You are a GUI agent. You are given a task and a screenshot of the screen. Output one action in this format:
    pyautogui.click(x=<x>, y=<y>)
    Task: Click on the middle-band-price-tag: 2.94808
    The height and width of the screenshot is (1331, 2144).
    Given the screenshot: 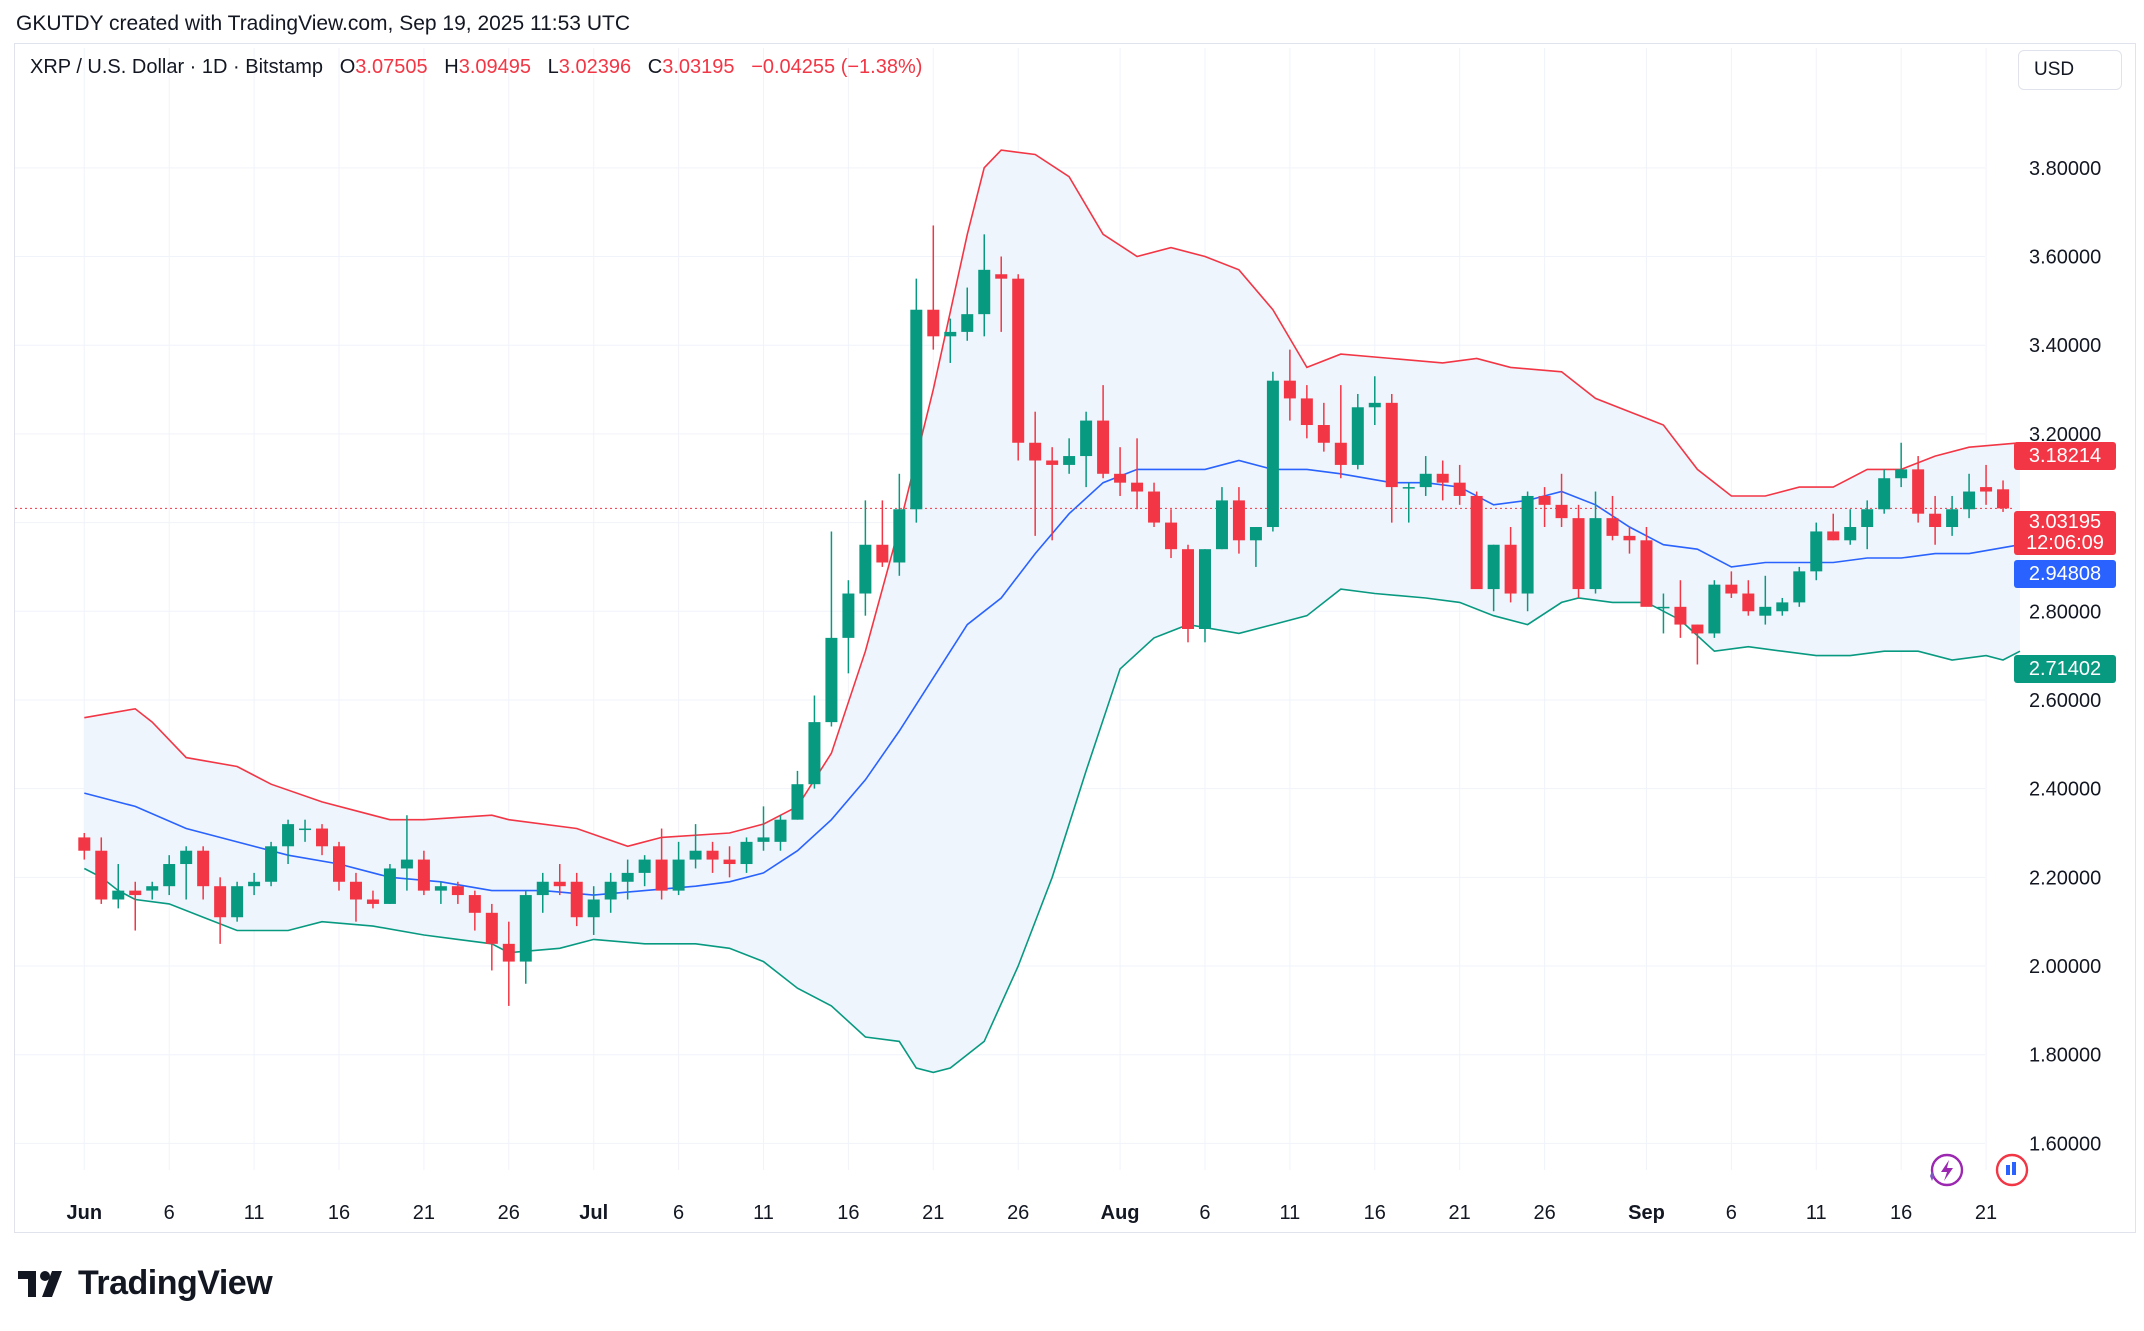 What is the action you would take?
    pyautogui.click(x=2065, y=574)
    